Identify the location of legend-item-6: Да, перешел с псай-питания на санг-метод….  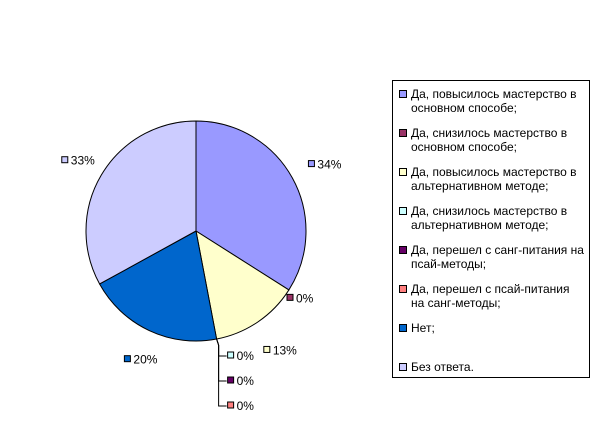
(492, 301).